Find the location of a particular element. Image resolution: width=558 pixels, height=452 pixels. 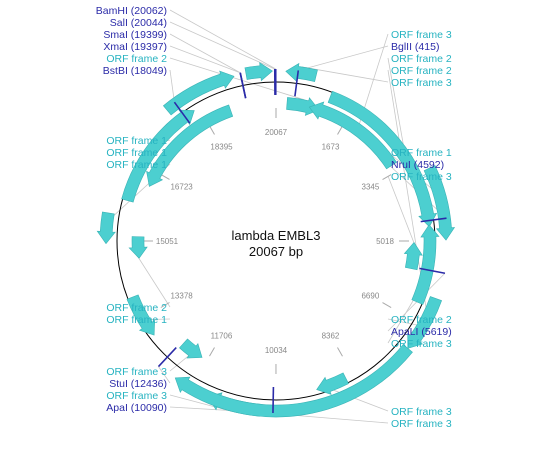

enzyme-label: XmaI (19397) is located at coordinates (135, 47).